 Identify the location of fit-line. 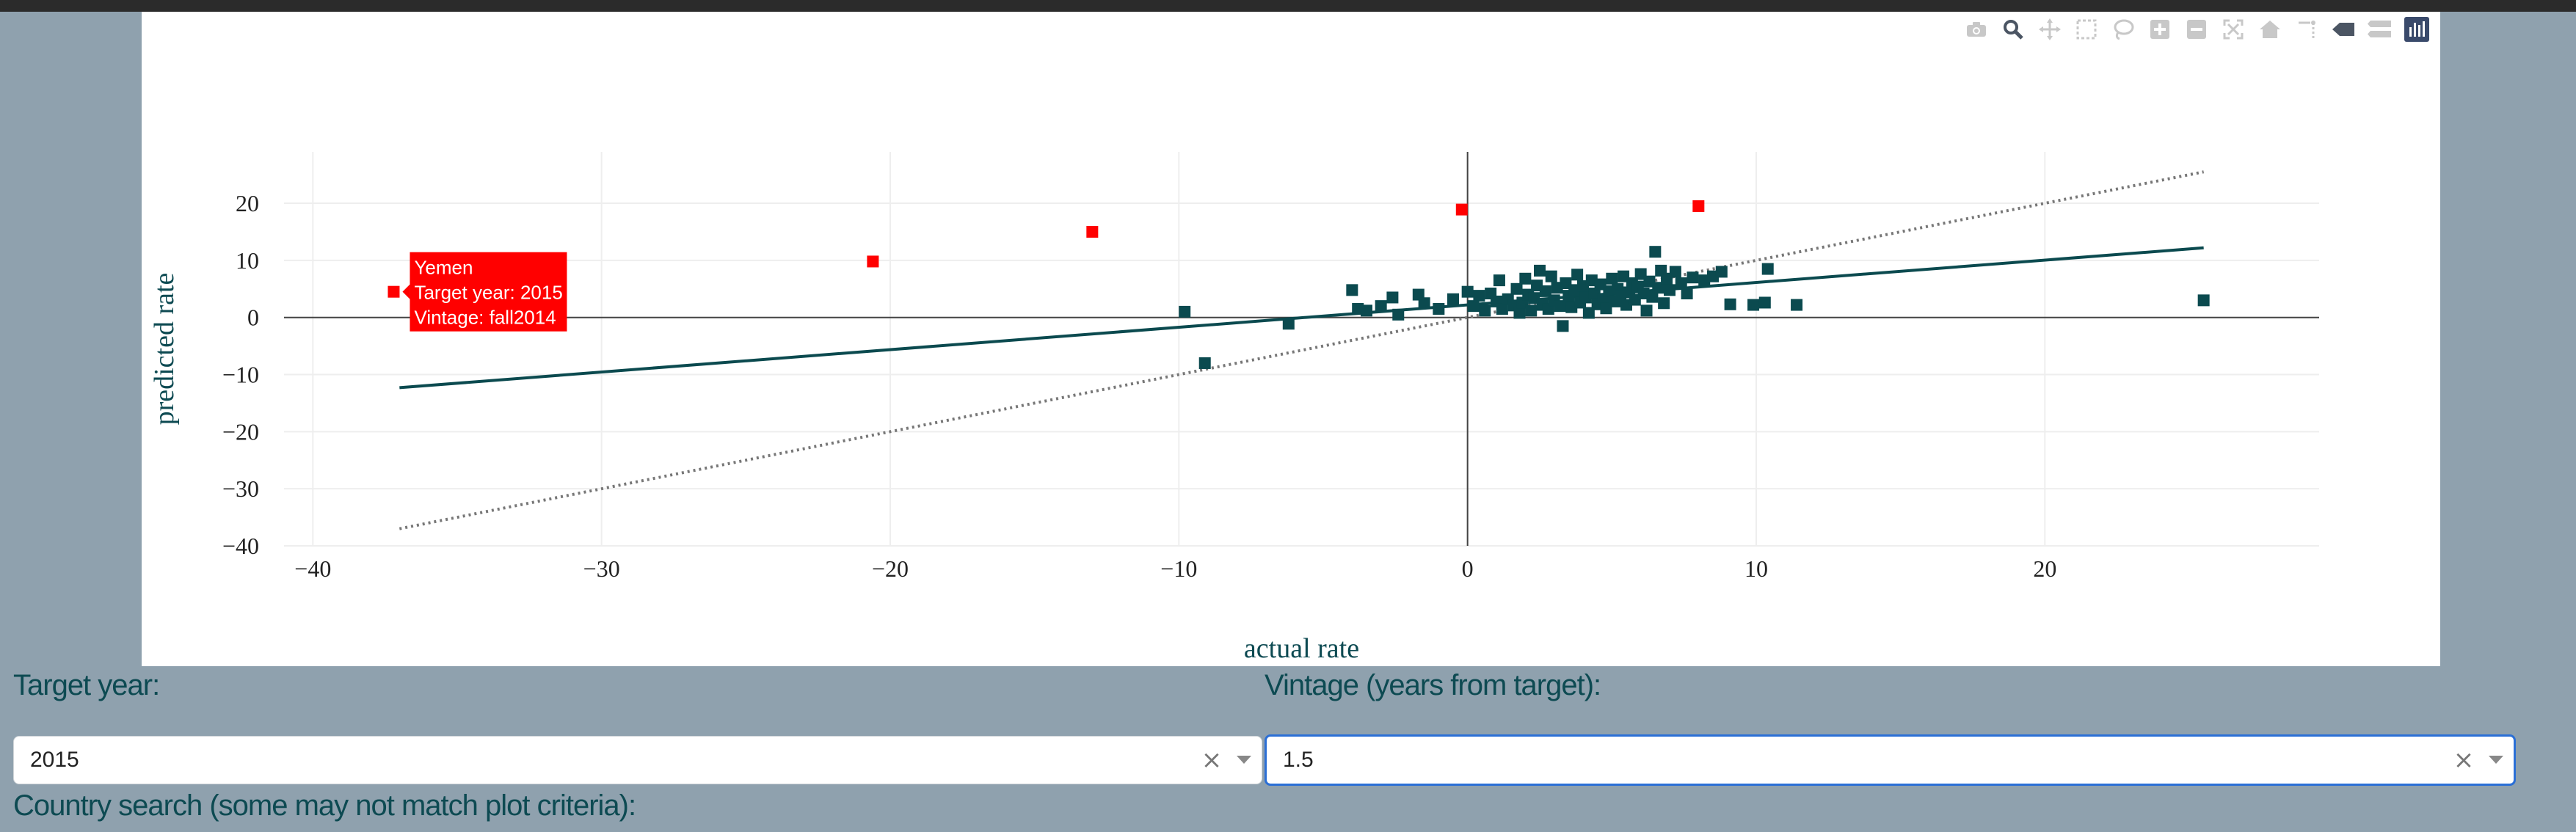
(1301, 318).